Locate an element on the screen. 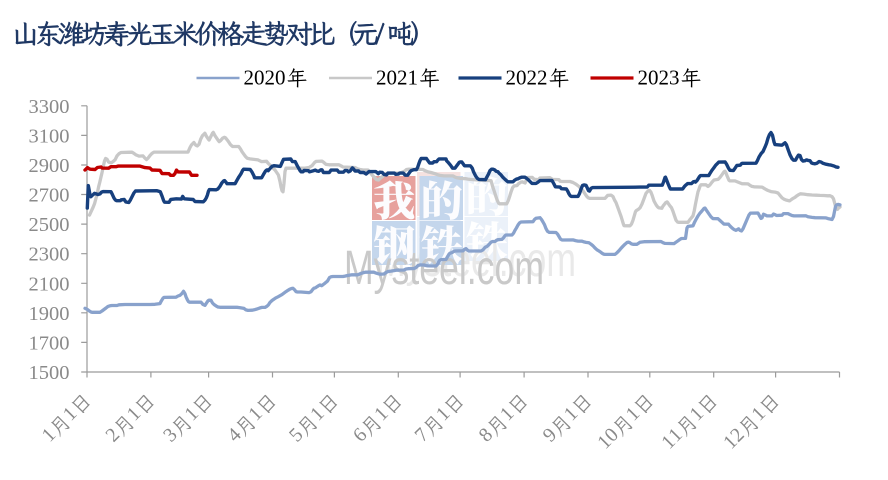 The width and height of the screenshot is (888, 480). svg-text: 1900 is located at coordinates (49, 314).